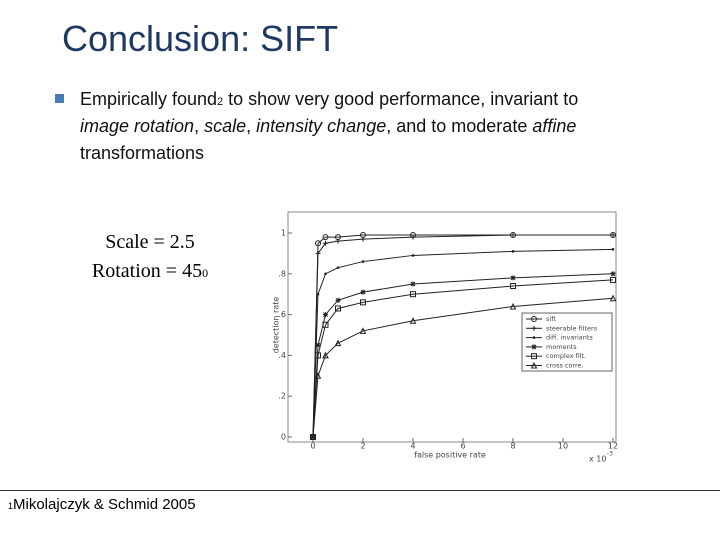 The width and height of the screenshot is (720, 540). I want to click on text: , and to moderate, so click(459, 126).